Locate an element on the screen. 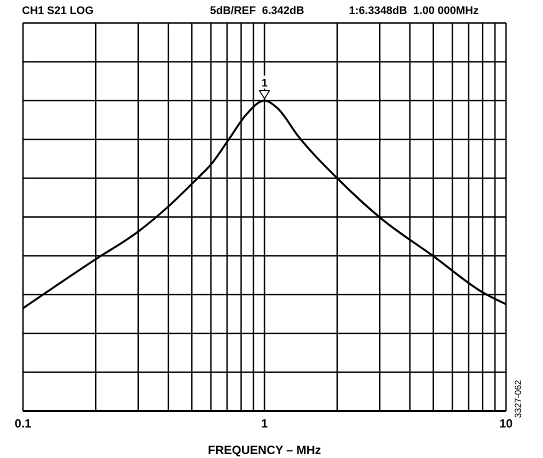  text: 1:6.3348dB 1.00 000MHz is located at coordinates (414, 11).